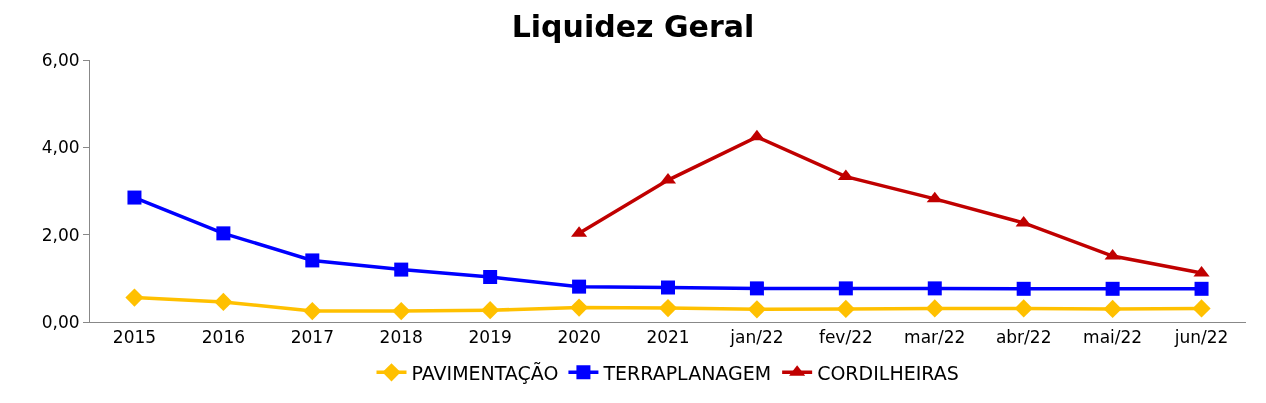  Describe the element at coordinates (312, 337) in the screenshot. I see `x-tick-label: 2017` at that location.